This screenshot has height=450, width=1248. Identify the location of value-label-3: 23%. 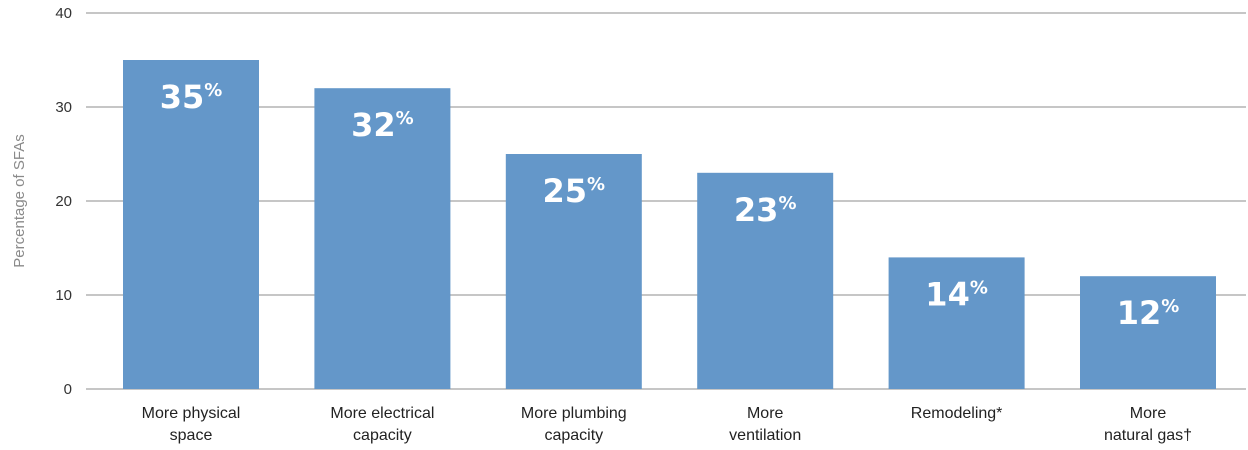
(765, 210).